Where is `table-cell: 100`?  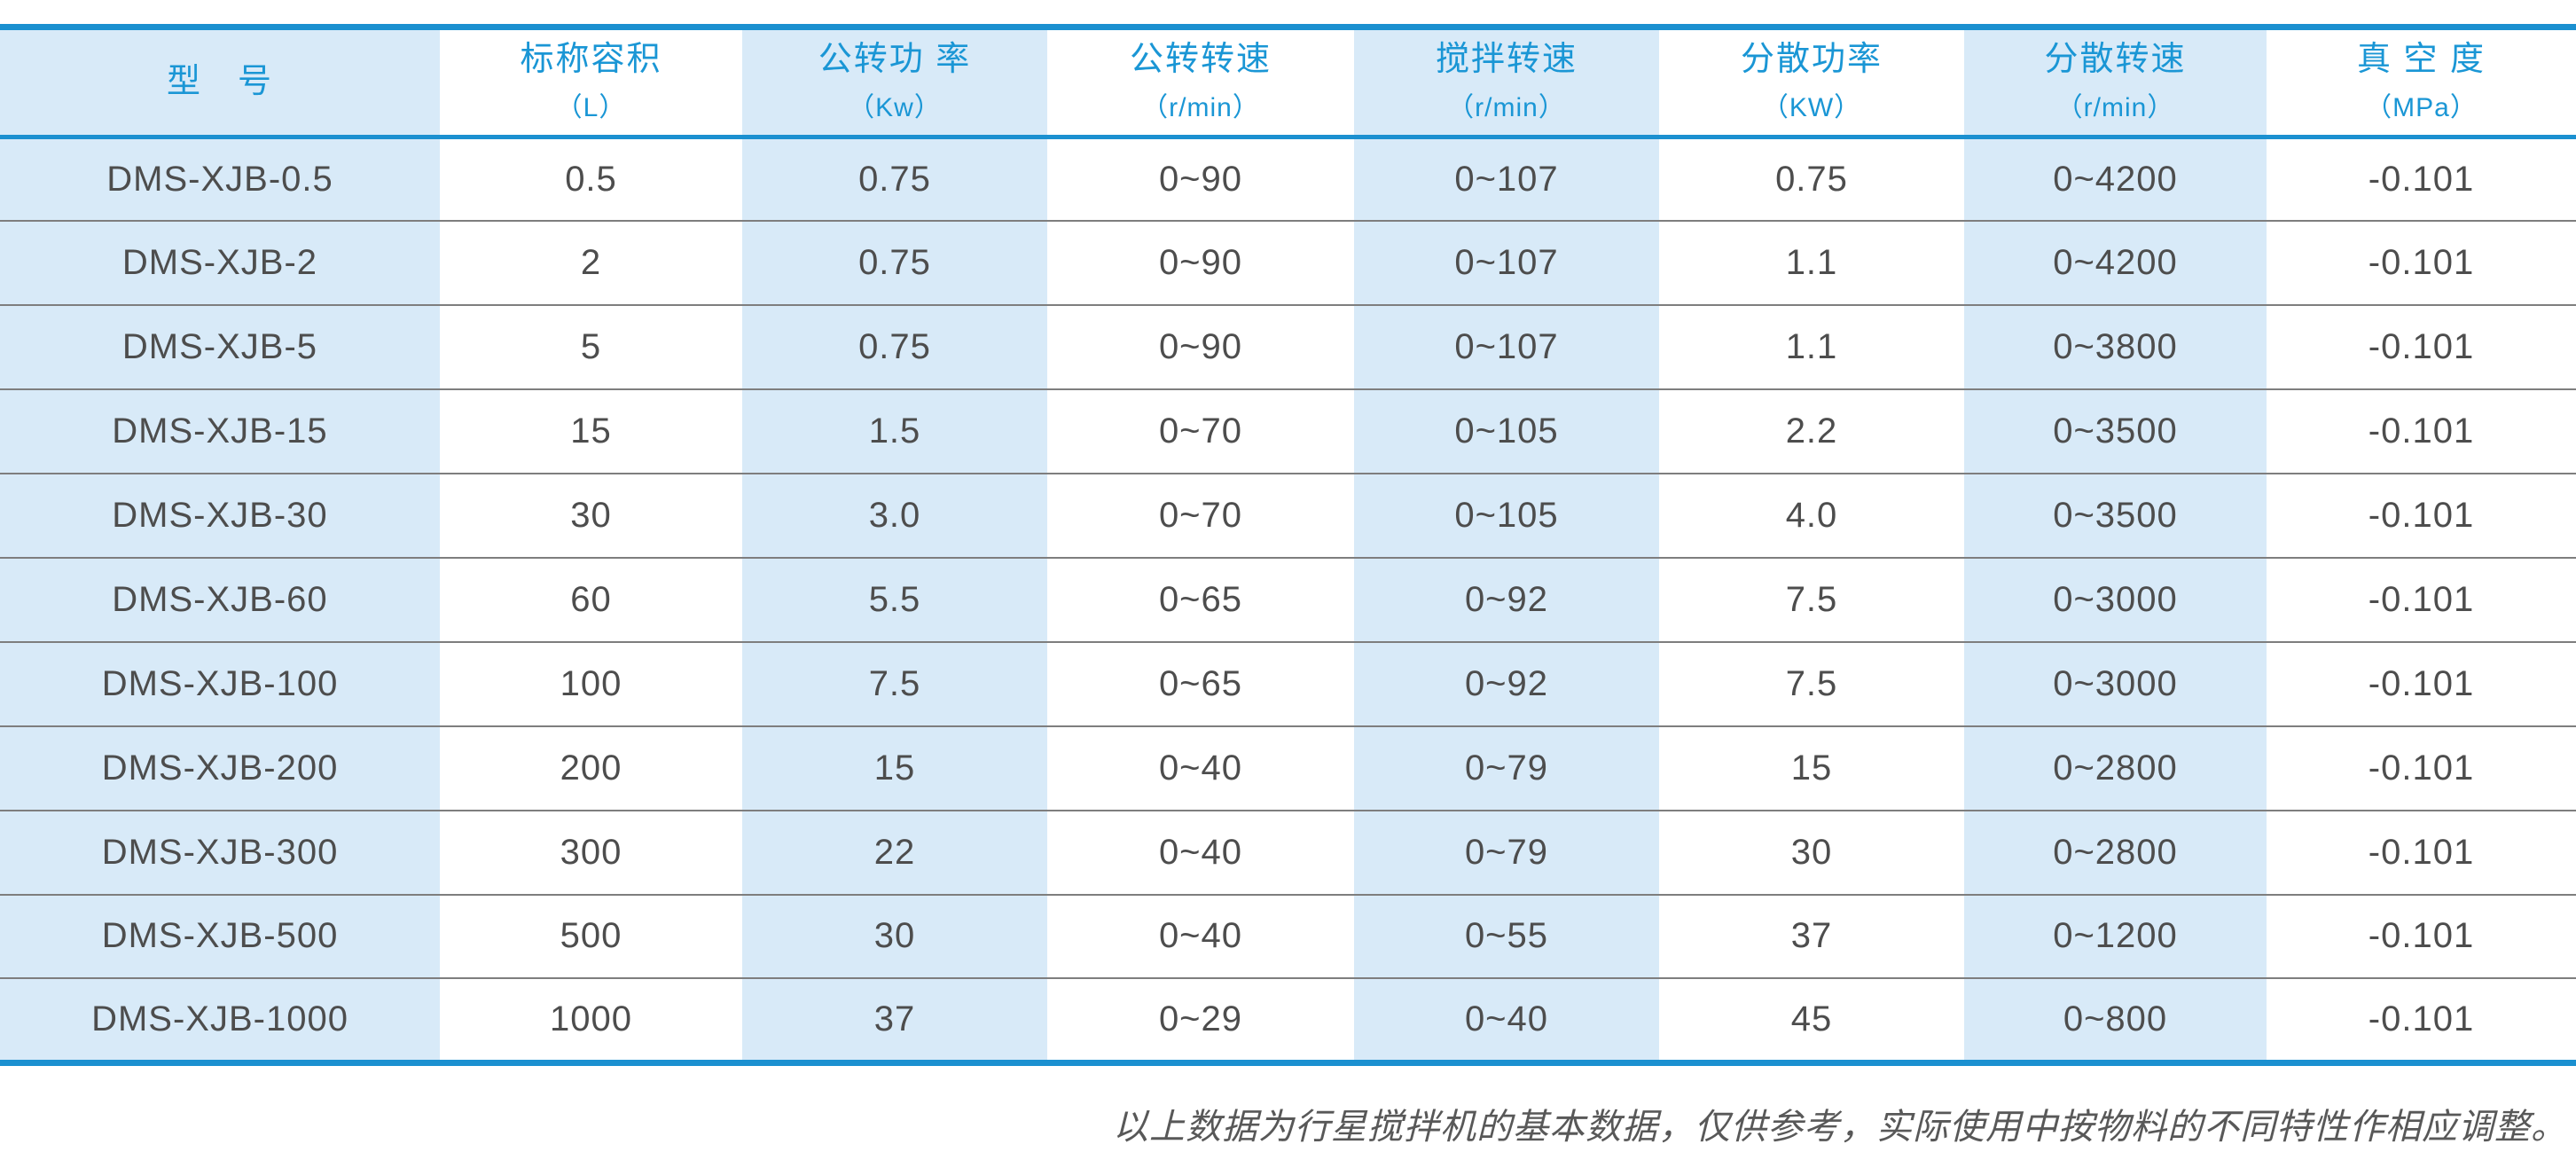 table-cell: 100 is located at coordinates (591, 683).